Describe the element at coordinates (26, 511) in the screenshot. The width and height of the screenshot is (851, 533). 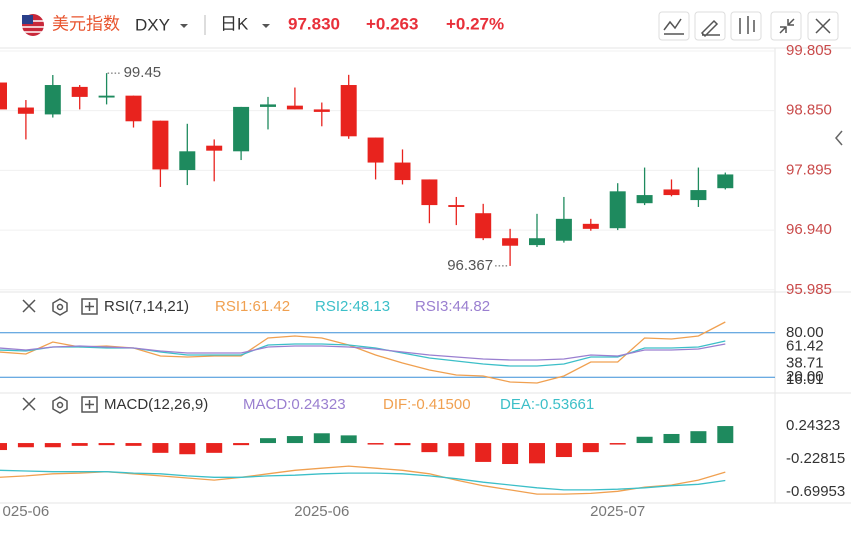
I see `x-tick-label: 025-06` at that location.